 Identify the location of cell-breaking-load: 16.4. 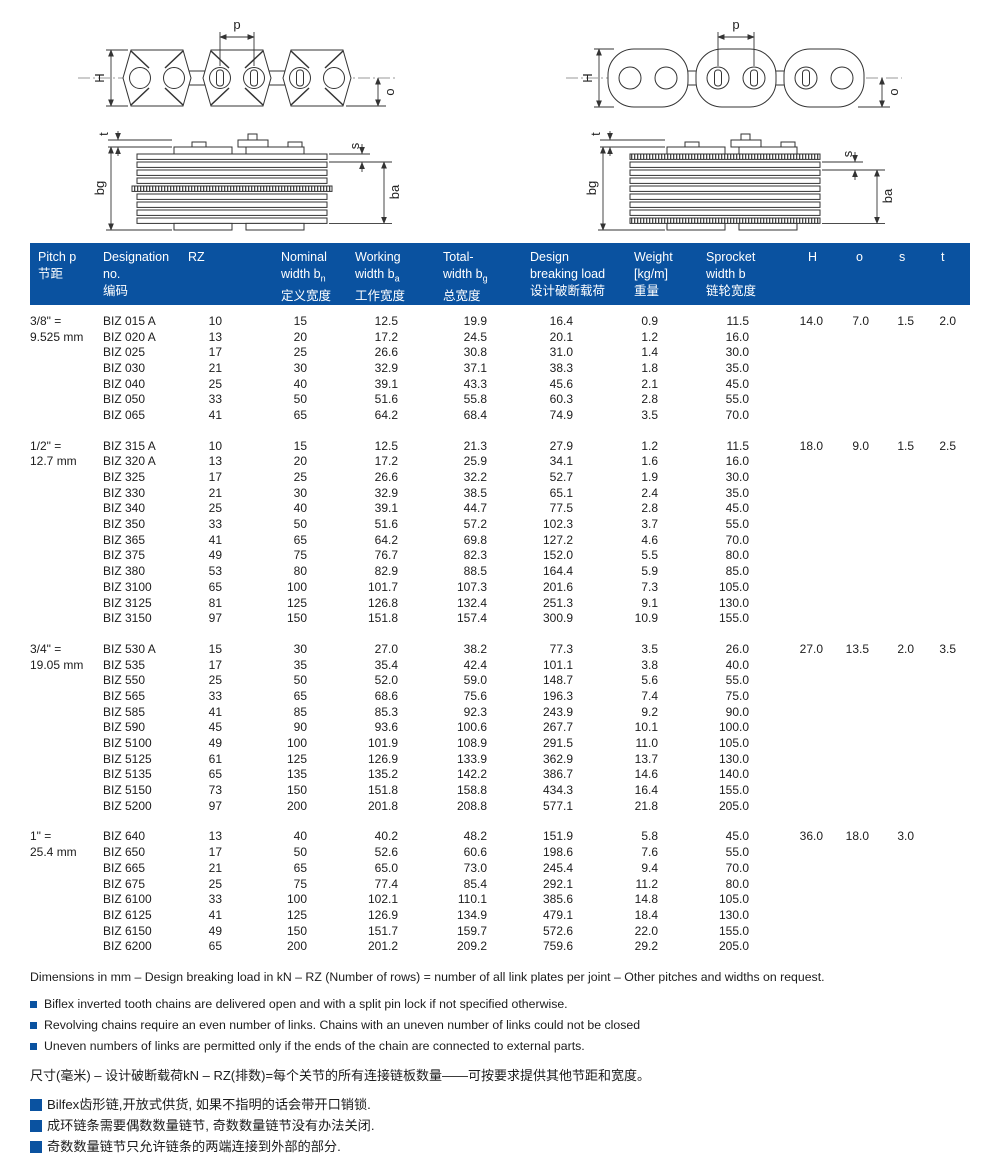
(561, 320).